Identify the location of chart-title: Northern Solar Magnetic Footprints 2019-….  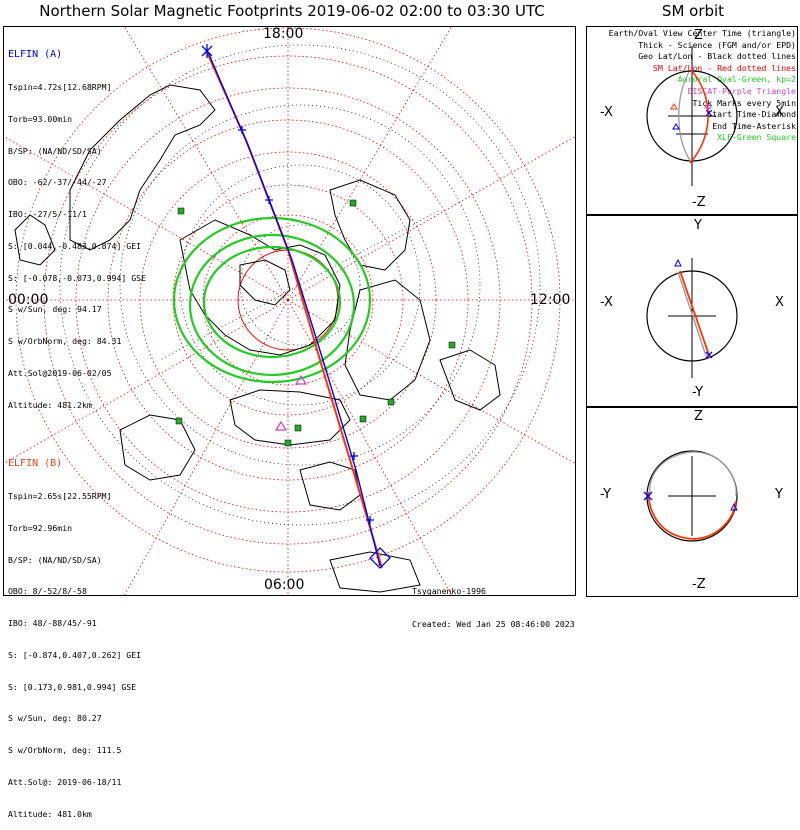
(292, 11).